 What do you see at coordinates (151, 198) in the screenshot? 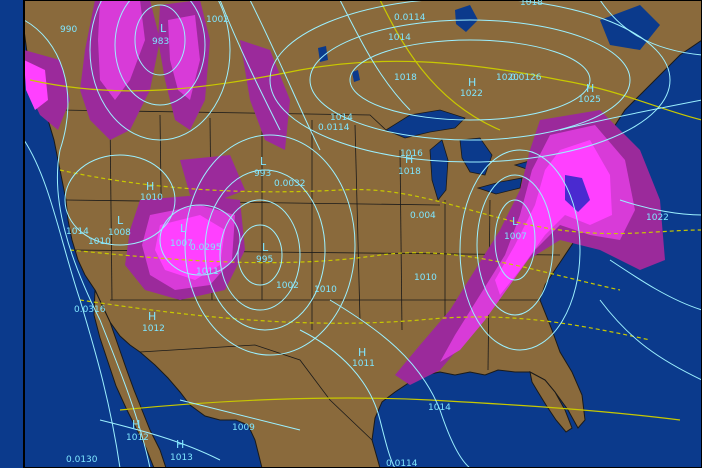
I see `svg-text: 1010` at bounding box center [151, 198].